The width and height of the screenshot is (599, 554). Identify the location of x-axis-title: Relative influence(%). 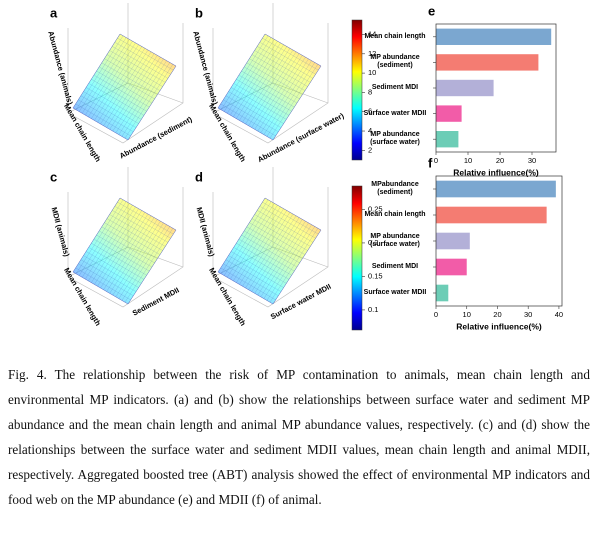
(499, 326).